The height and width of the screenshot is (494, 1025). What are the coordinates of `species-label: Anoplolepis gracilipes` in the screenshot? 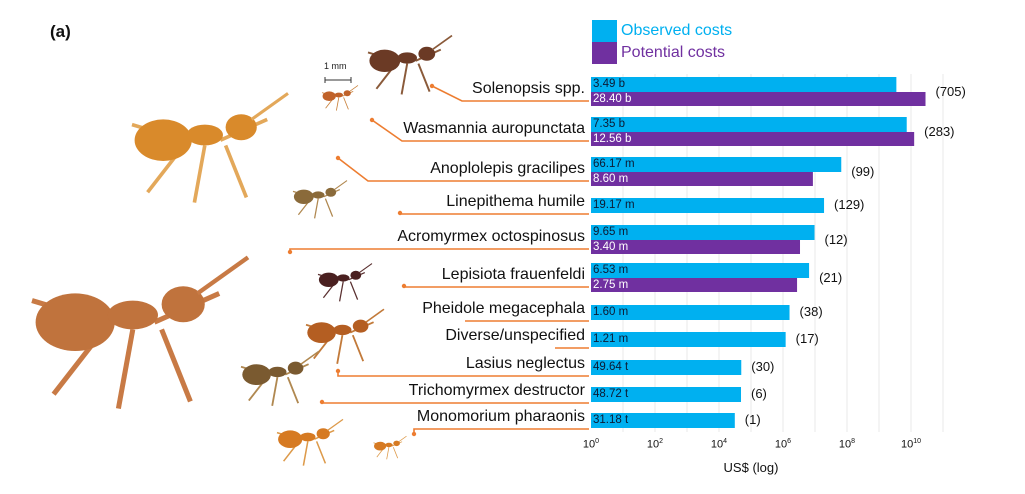 It's located at (507, 168).